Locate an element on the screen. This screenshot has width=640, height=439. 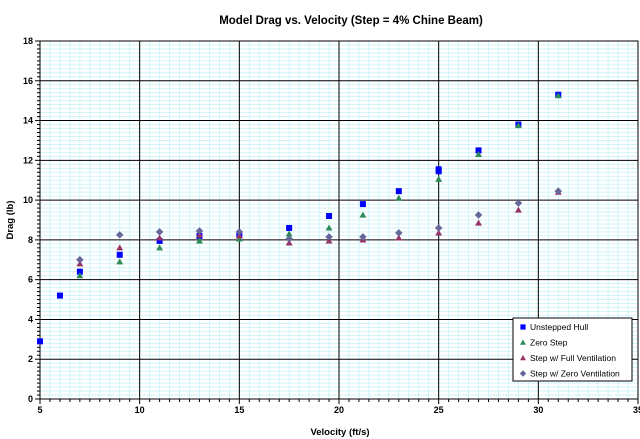
y-tick-label: 4 is located at coordinates (30, 319).